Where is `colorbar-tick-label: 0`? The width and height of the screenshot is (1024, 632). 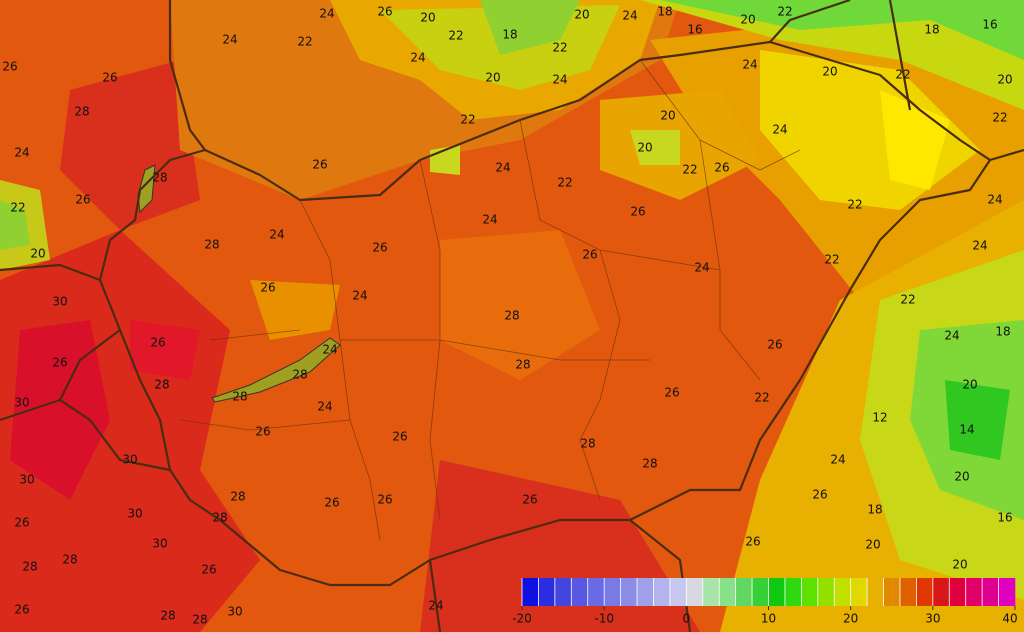
colorbar-tick-label: 0 is located at coordinates (687, 619).